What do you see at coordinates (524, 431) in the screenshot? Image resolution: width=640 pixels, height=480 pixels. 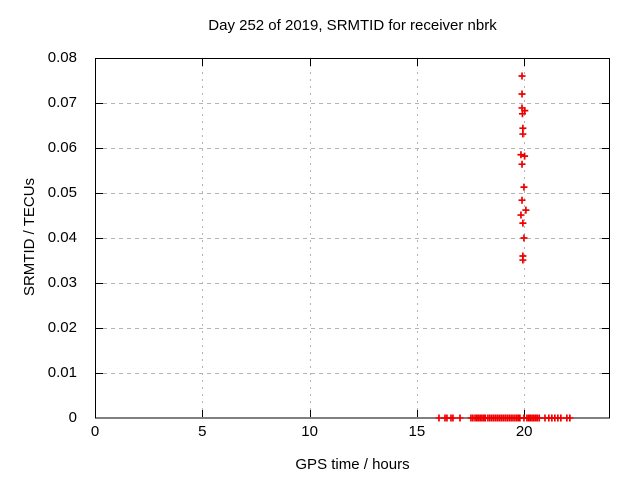 I see `x-tick-label: 20` at bounding box center [524, 431].